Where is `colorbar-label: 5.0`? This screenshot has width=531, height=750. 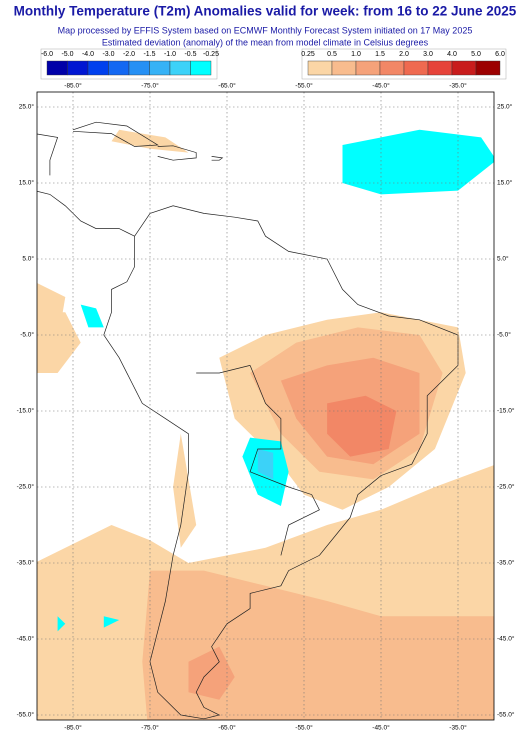 colorbar-label: 5.0 is located at coordinates (476, 54).